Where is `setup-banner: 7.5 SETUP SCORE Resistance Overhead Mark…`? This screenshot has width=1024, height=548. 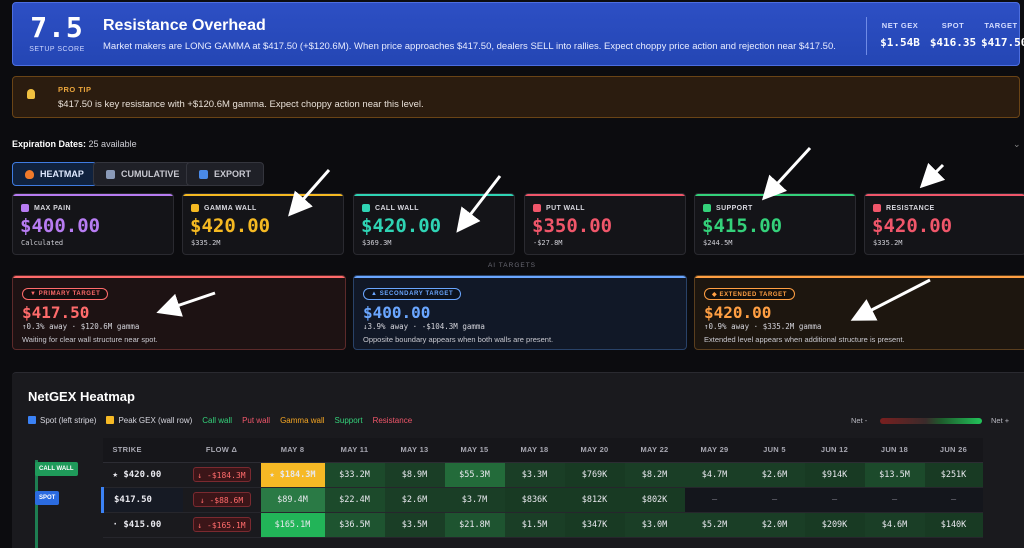
setup-banner: 7.5 SETUP SCORE Resistance Overhead Mark… is located at coordinates (518, 34).